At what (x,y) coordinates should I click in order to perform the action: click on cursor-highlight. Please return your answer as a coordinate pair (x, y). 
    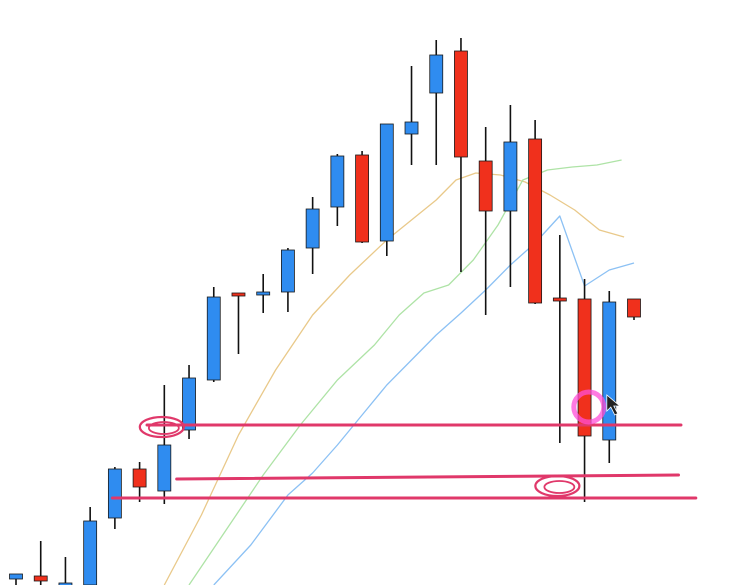
    Looking at the image, I should click on (596, 407).